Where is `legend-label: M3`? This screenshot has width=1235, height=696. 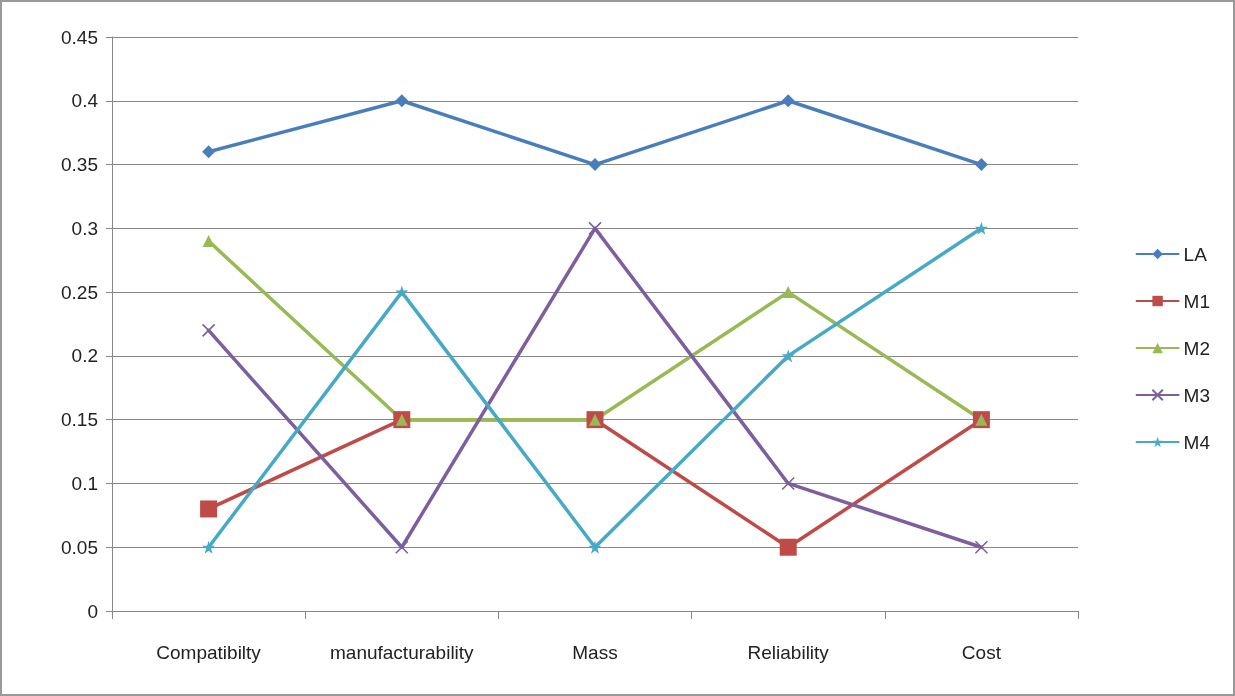
legend-label: M3 is located at coordinates (1197, 395).